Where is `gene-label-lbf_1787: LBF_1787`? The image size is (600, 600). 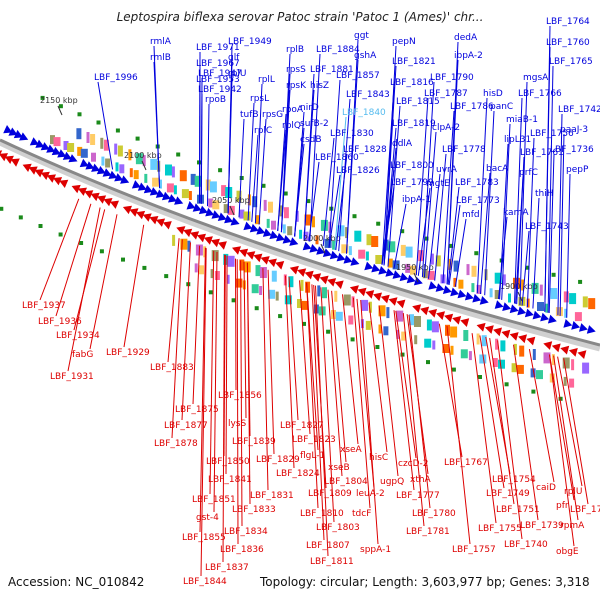
gene-label-lbf_1787: LBF_1787 is located at coordinates (446, 94).